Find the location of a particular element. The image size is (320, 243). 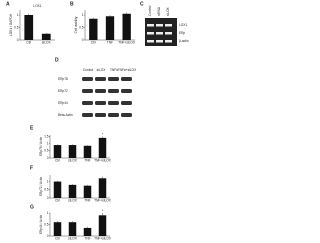

panel-letter: G is located at coordinates (32, 207).